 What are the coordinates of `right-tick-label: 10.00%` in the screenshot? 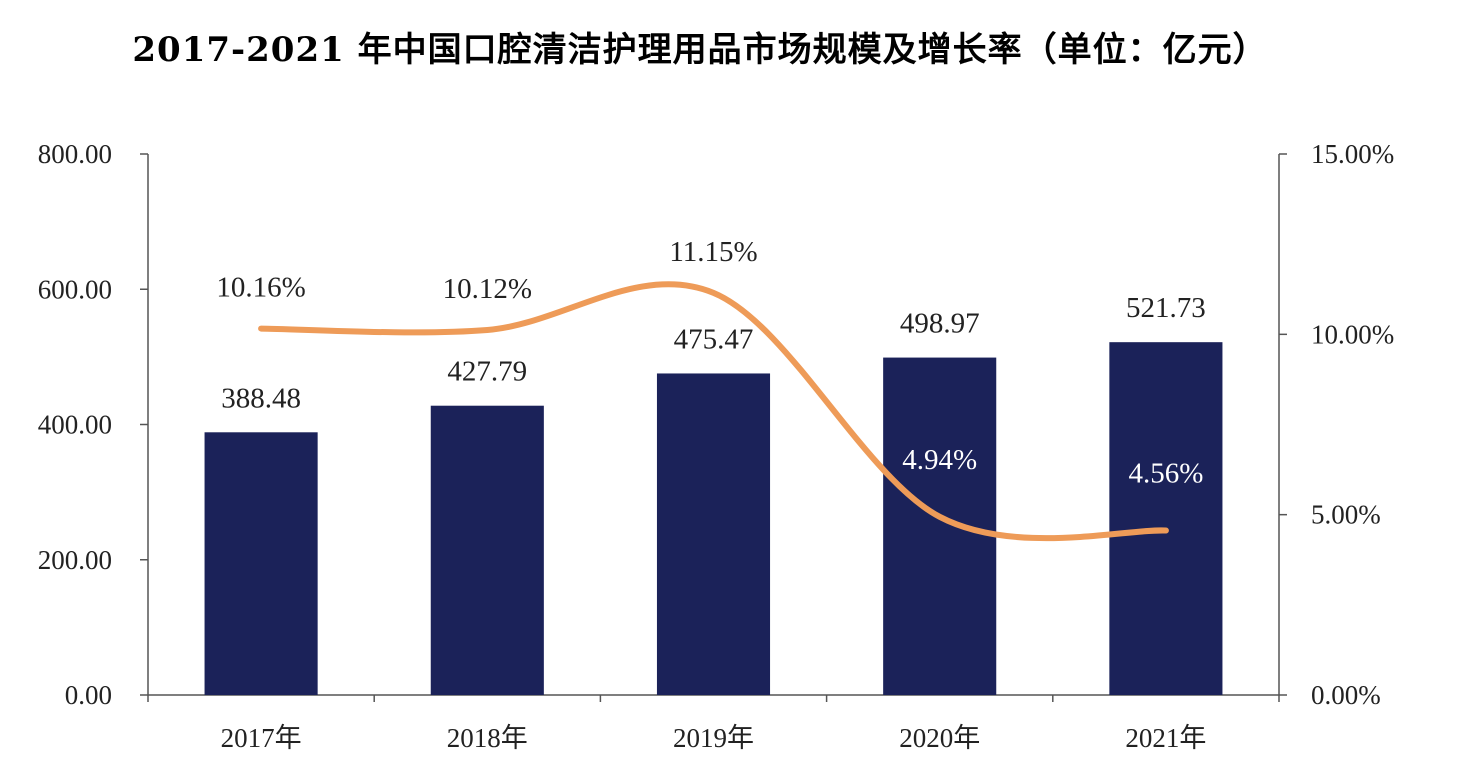 It's located at (1352, 334).